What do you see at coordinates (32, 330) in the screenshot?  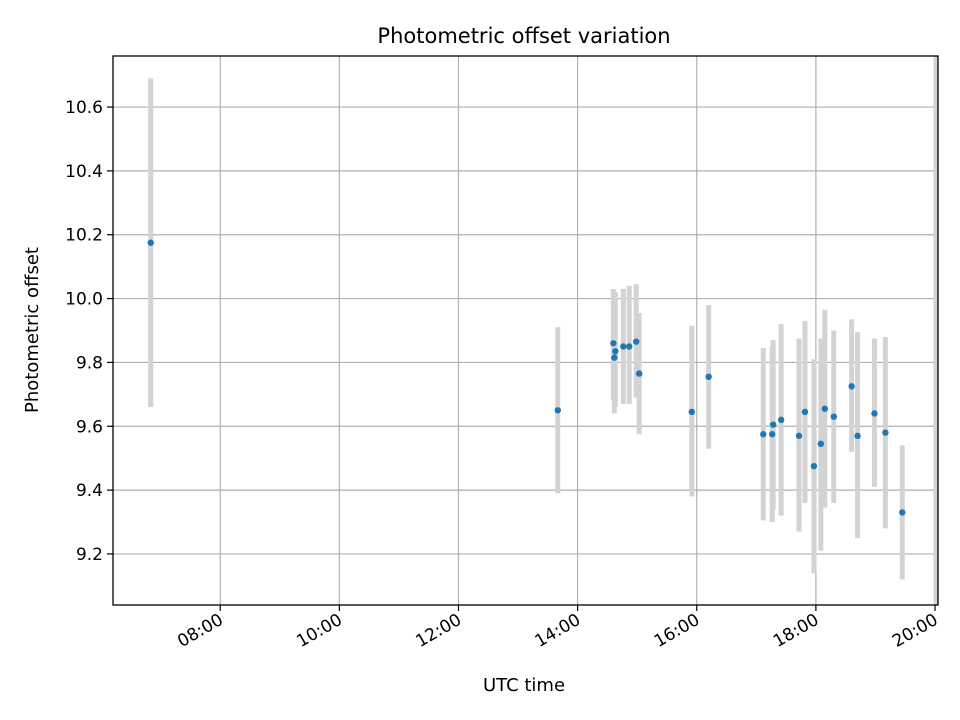 I see `y-axis-title: Photometric offset` at bounding box center [32, 330].